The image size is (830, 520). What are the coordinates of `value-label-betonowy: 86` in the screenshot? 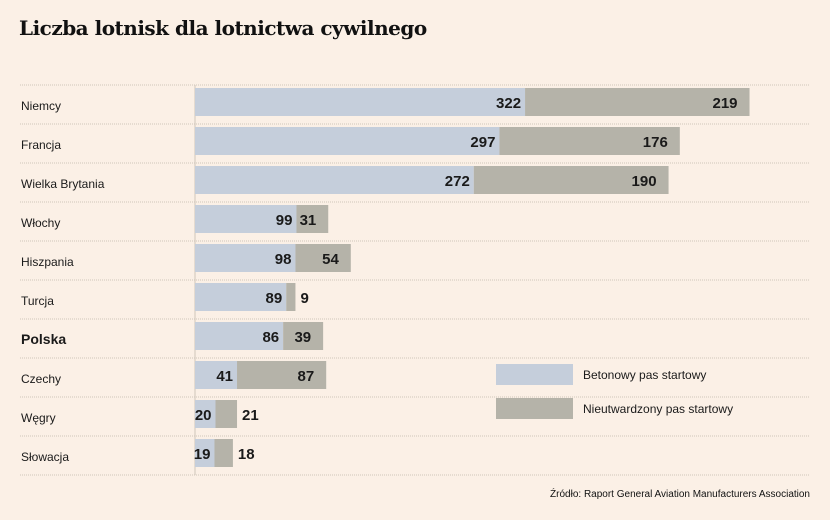 It's located at (270, 337).